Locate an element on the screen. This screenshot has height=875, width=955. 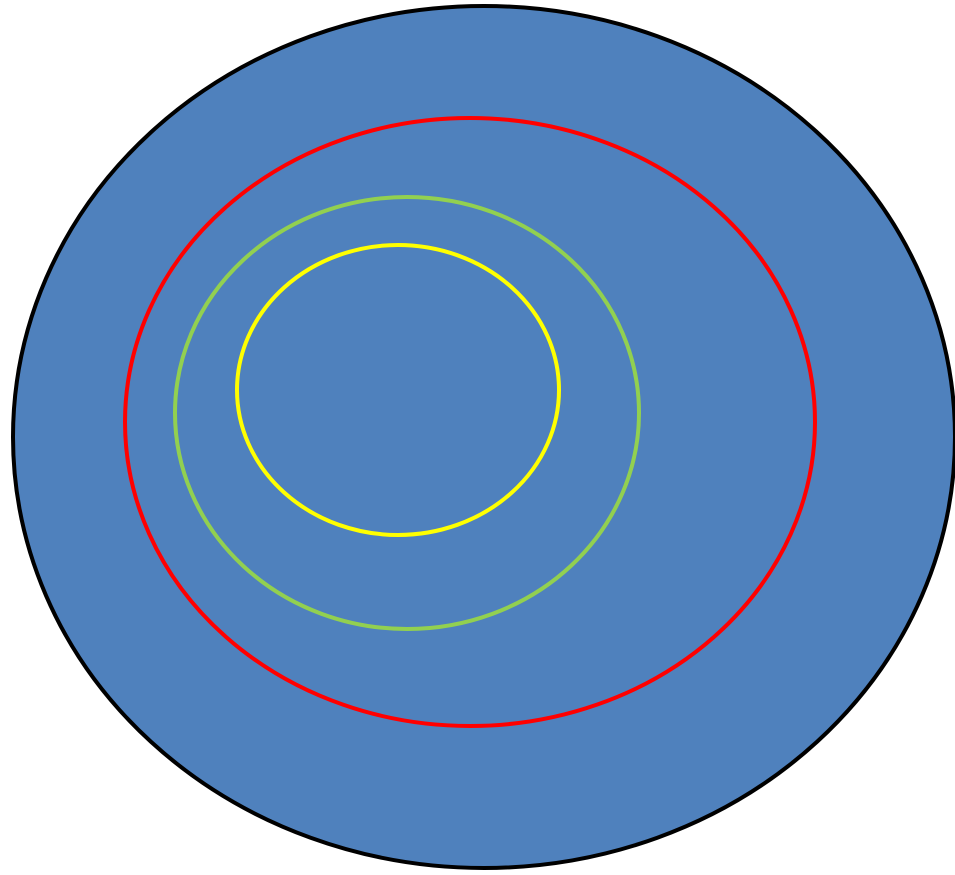
yellow-ring is located at coordinates (398, 390).